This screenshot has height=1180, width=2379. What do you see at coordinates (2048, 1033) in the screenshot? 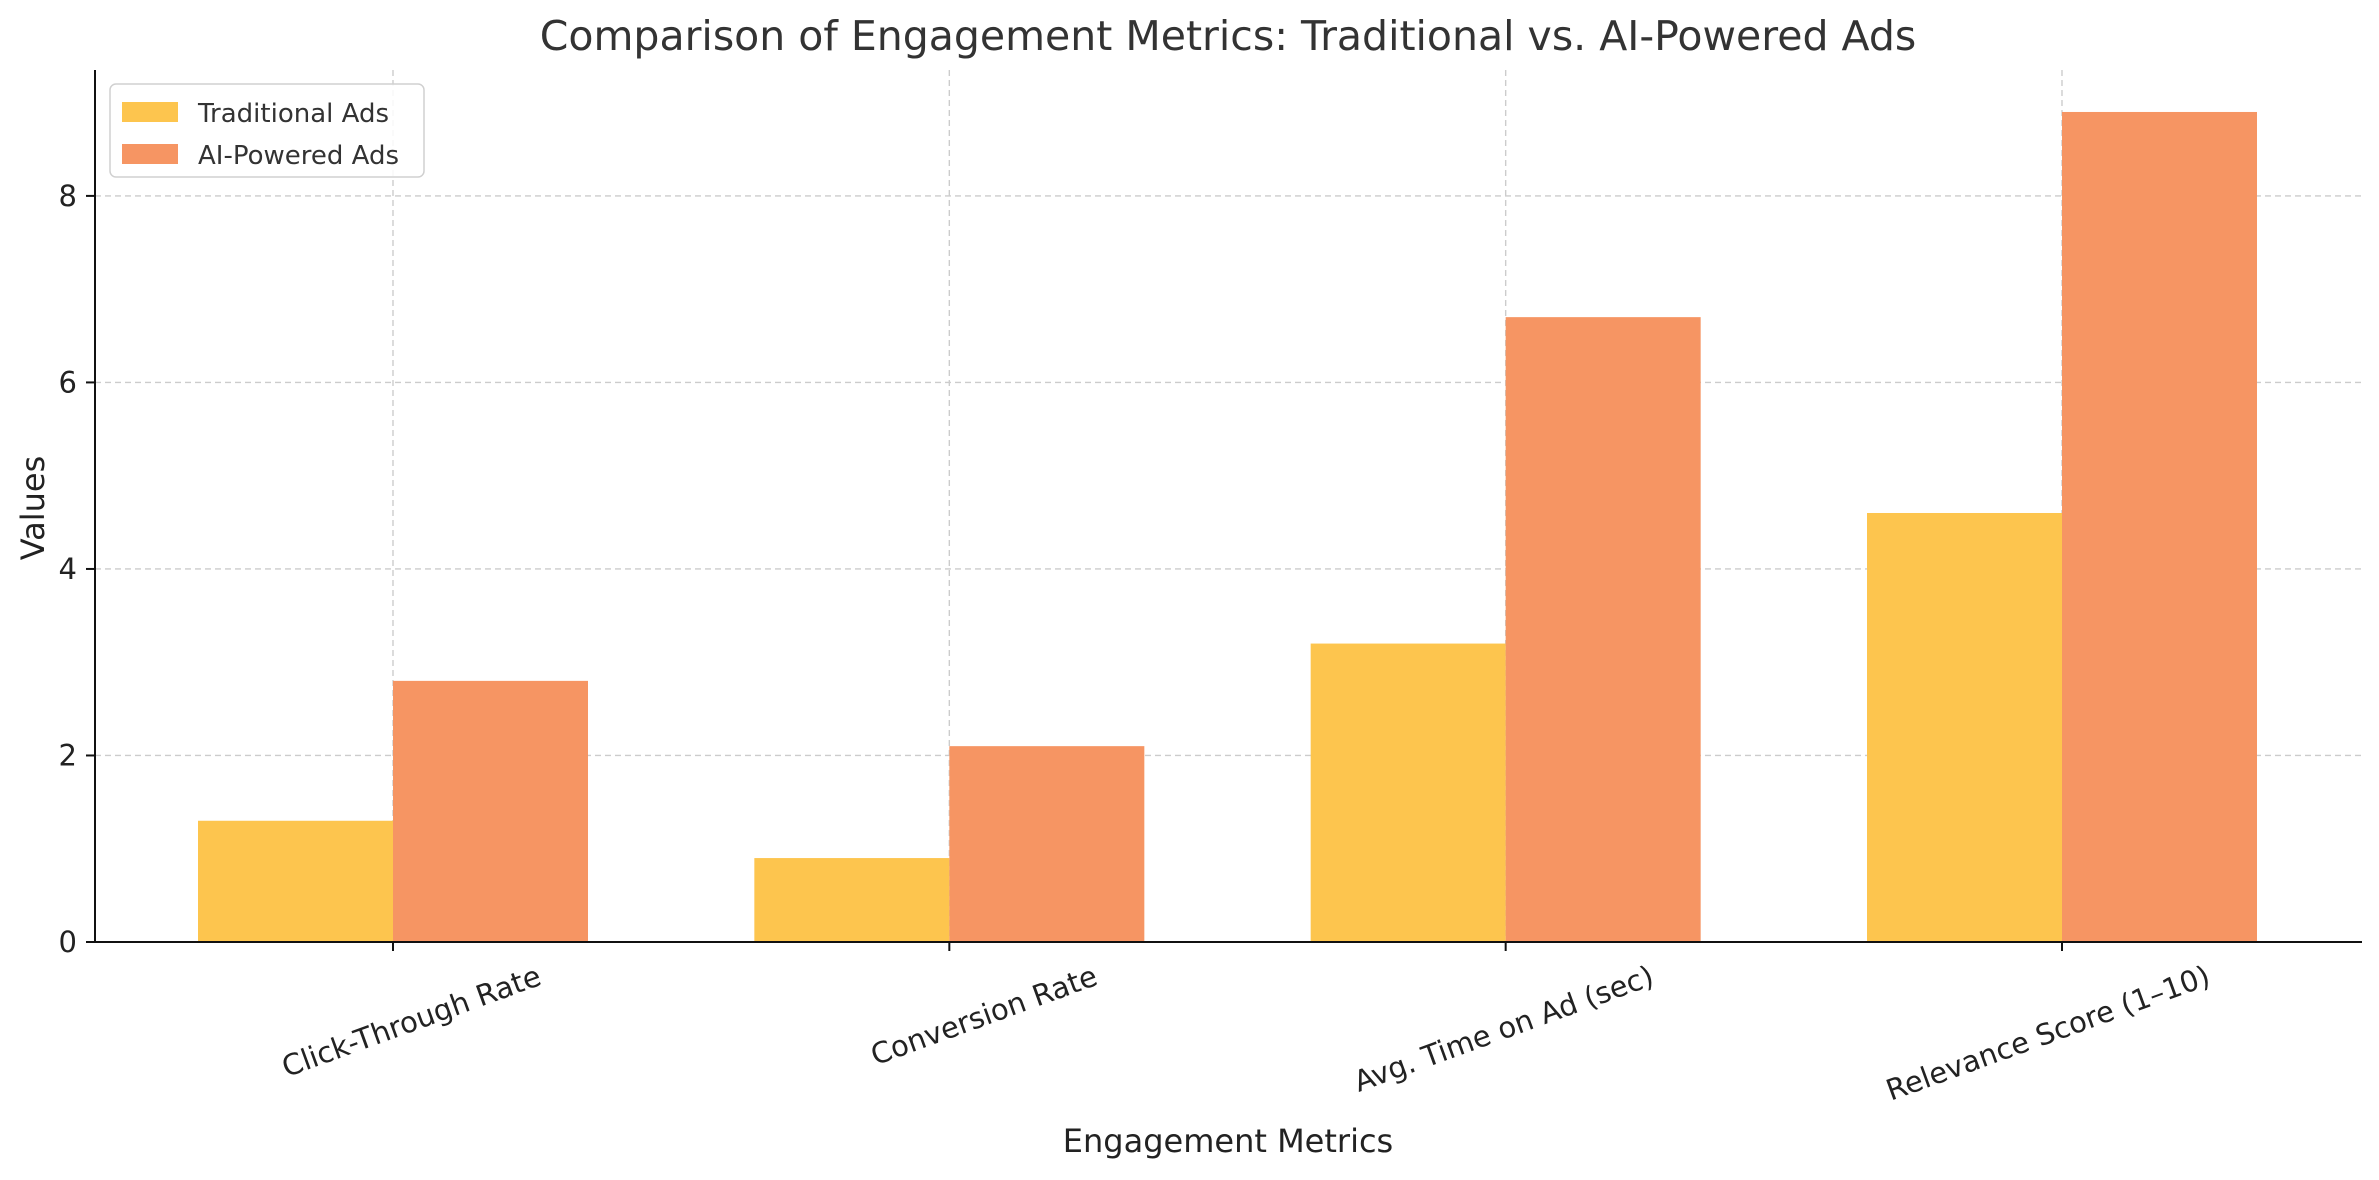
I see `x-tick-label: Relevance Score (1–10)` at bounding box center [2048, 1033].